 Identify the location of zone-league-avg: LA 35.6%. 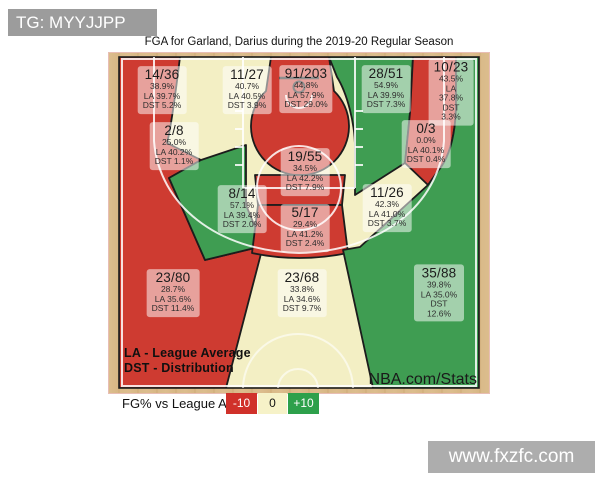
(173, 298).